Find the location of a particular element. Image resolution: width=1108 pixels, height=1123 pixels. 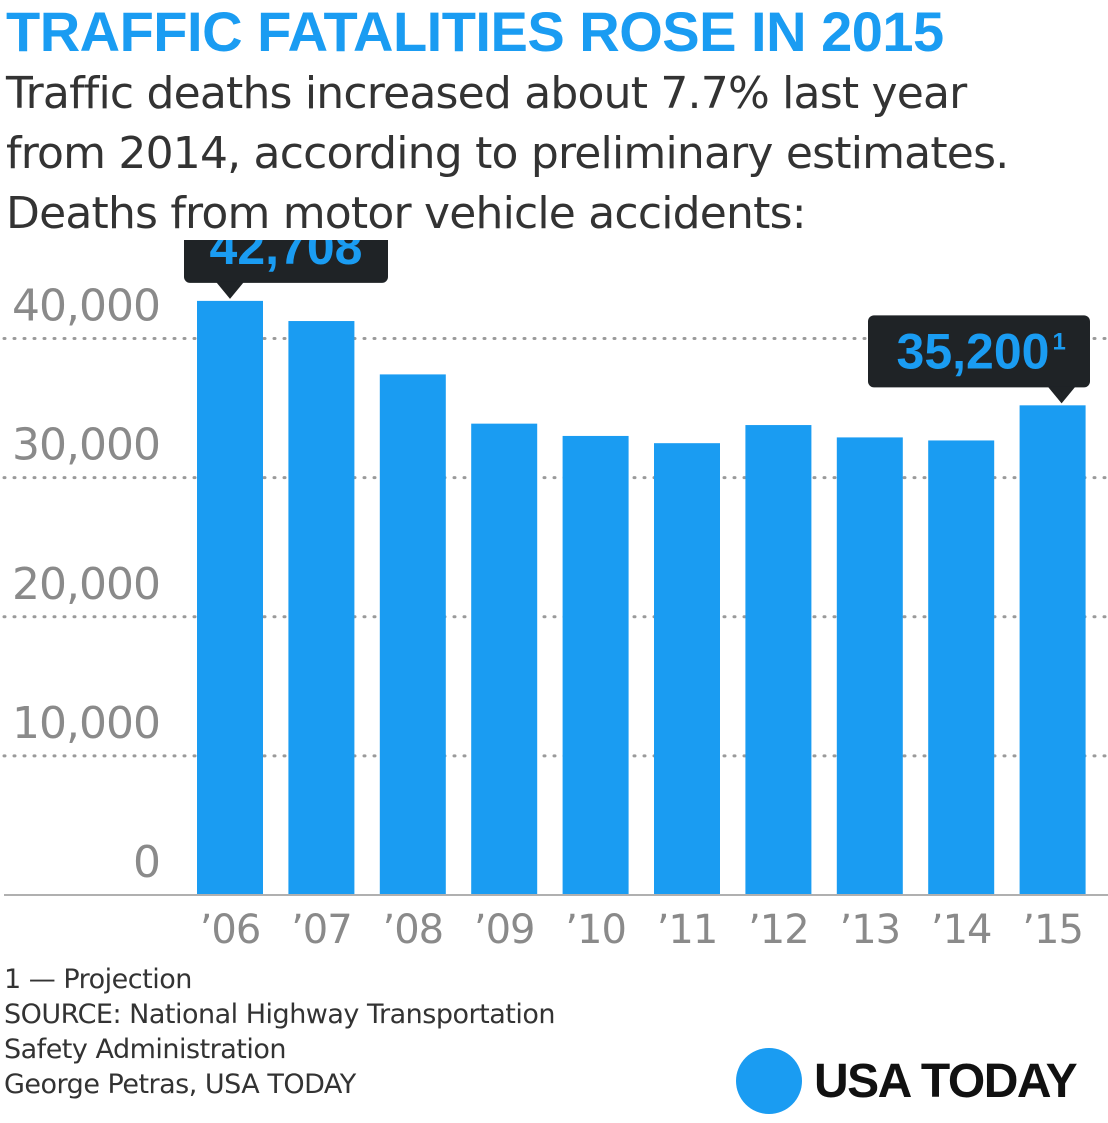

y-tick-label: 10,000 is located at coordinates (86, 723).